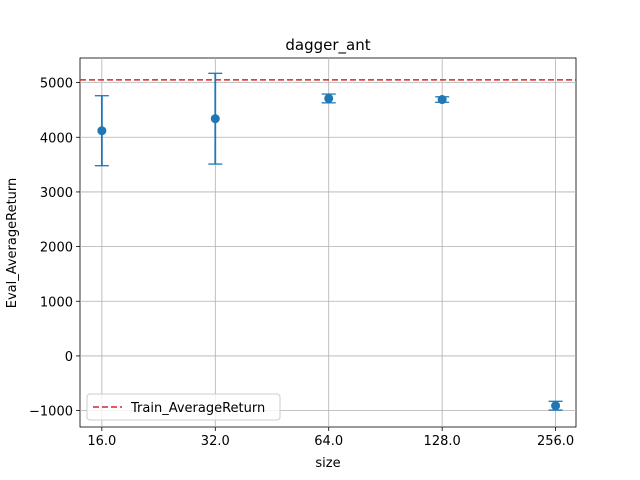  I want to click on legend-box, so click(183, 407).